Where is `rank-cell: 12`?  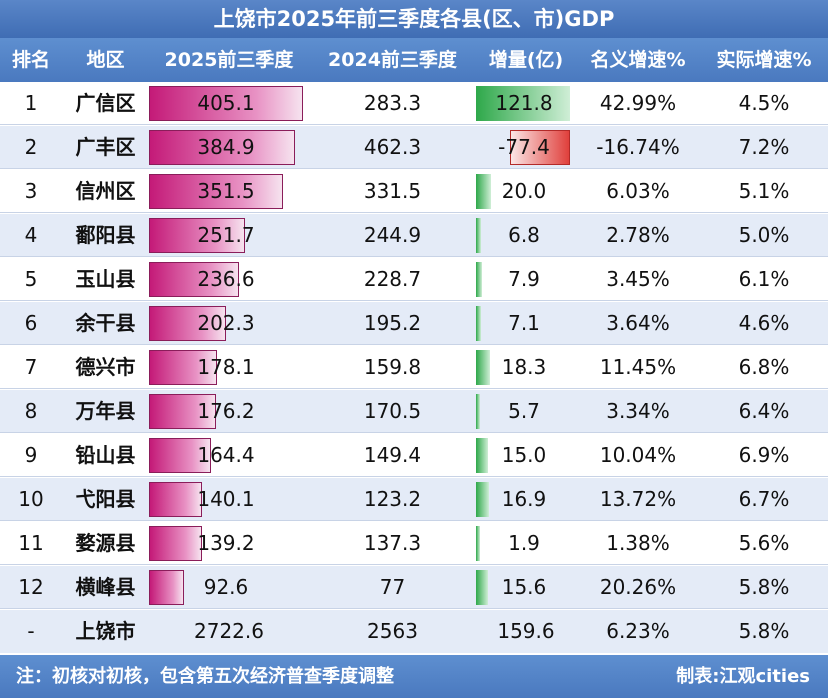 rank-cell: 12 is located at coordinates (31, 587).